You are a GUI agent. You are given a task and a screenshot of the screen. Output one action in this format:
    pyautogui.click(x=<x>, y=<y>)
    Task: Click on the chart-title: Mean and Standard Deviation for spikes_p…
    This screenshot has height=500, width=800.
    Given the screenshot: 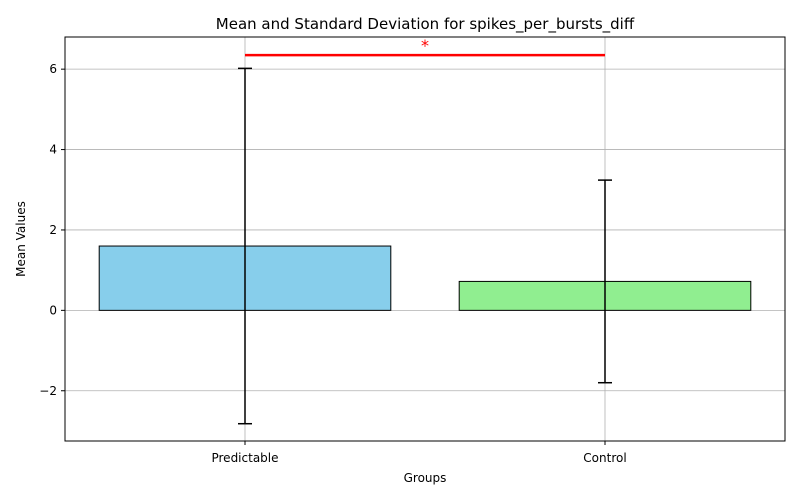 What is the action you would take?
    pyautogui.click(x=425, y=24)
    